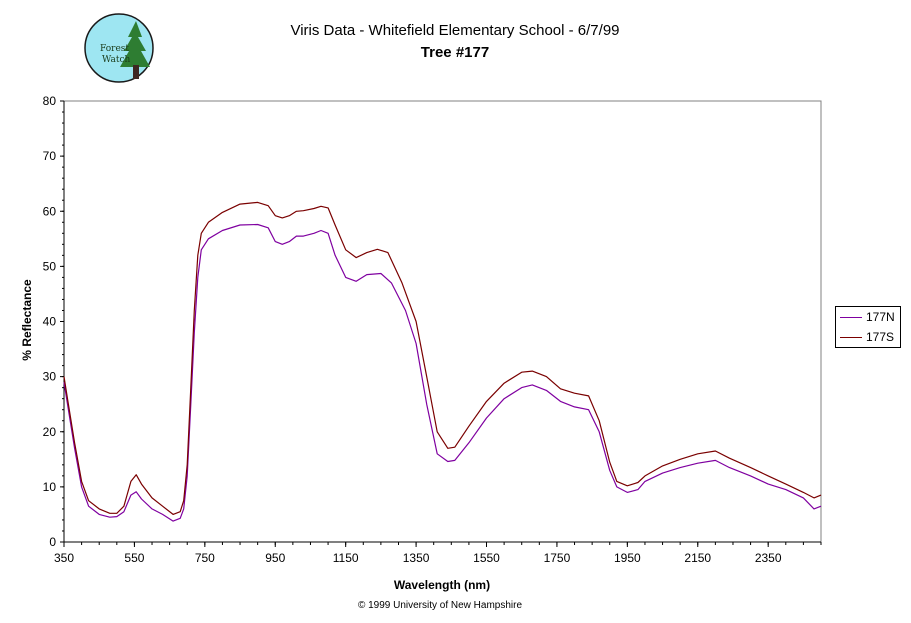 The height and width of the screenshot is (623, 911). Describe the element at coordinates (557, 558) in the screenshot. I see `x-tick-label: 1750` at that location.